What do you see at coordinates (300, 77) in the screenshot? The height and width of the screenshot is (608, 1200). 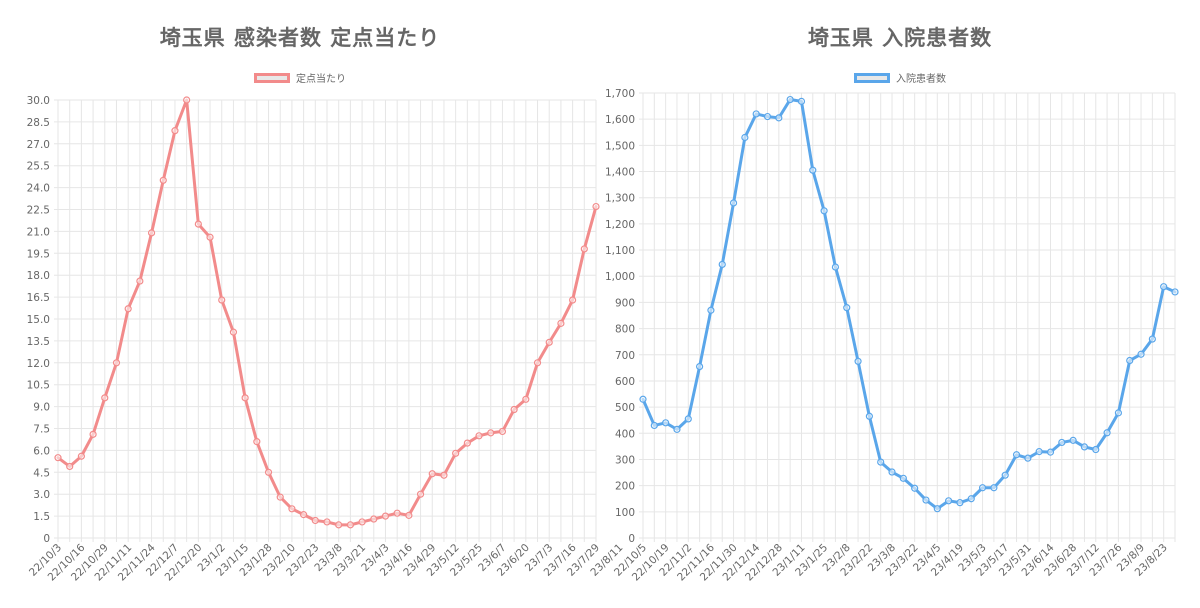 I see `infection-chart-legend: 定点当たり` at bounding box center [300, 77].